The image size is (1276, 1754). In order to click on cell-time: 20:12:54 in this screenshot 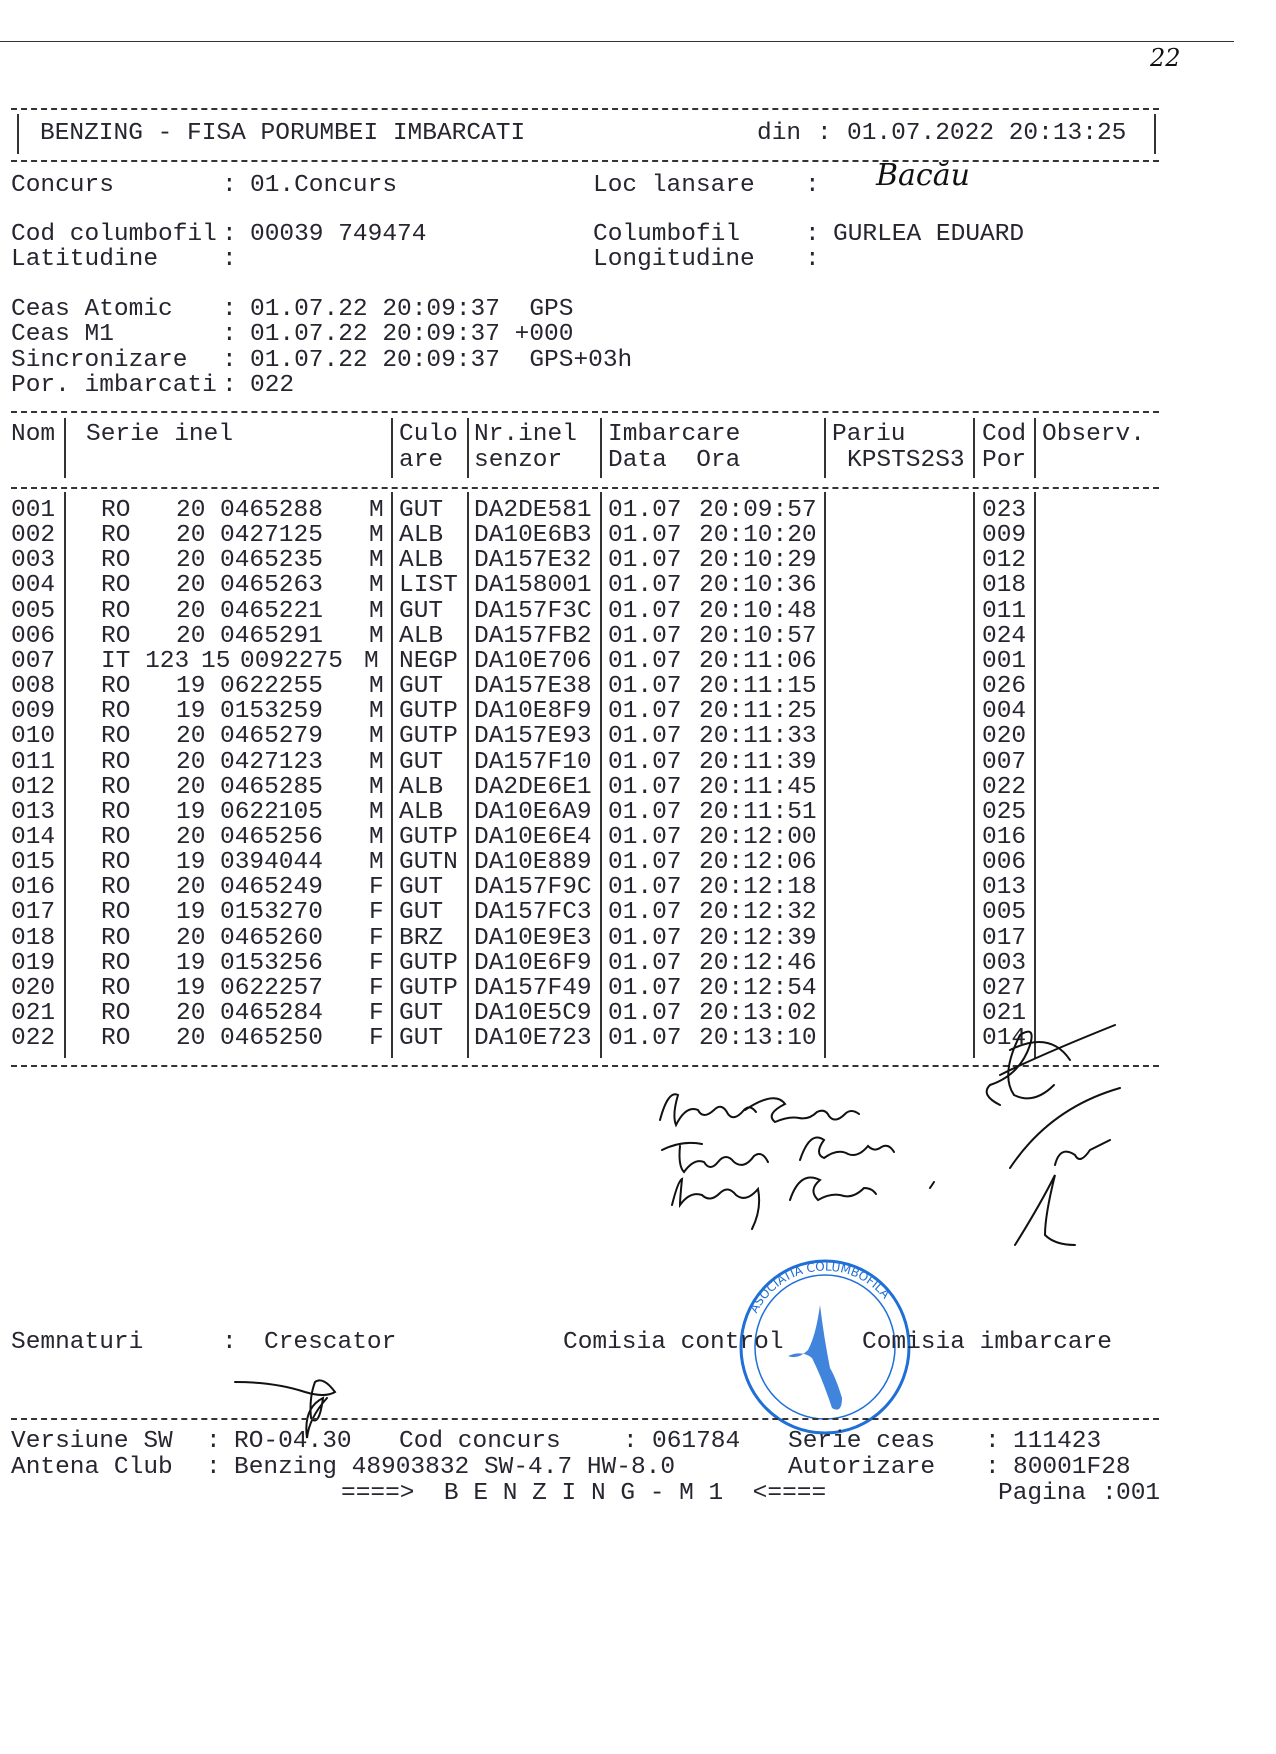, I will do `click(758, 988)`.